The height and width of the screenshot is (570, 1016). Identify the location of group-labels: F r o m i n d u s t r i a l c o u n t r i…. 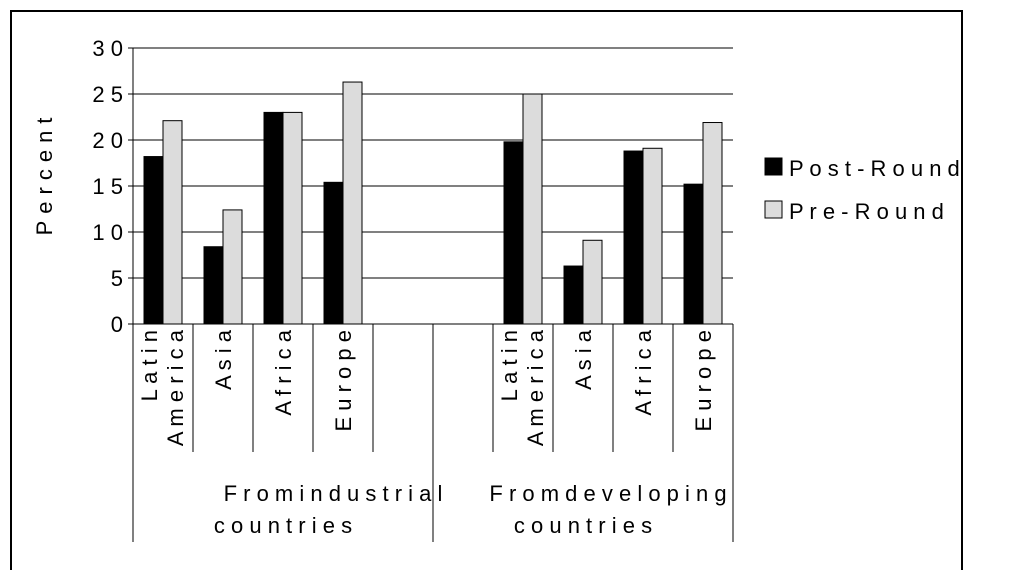
(470, 509).